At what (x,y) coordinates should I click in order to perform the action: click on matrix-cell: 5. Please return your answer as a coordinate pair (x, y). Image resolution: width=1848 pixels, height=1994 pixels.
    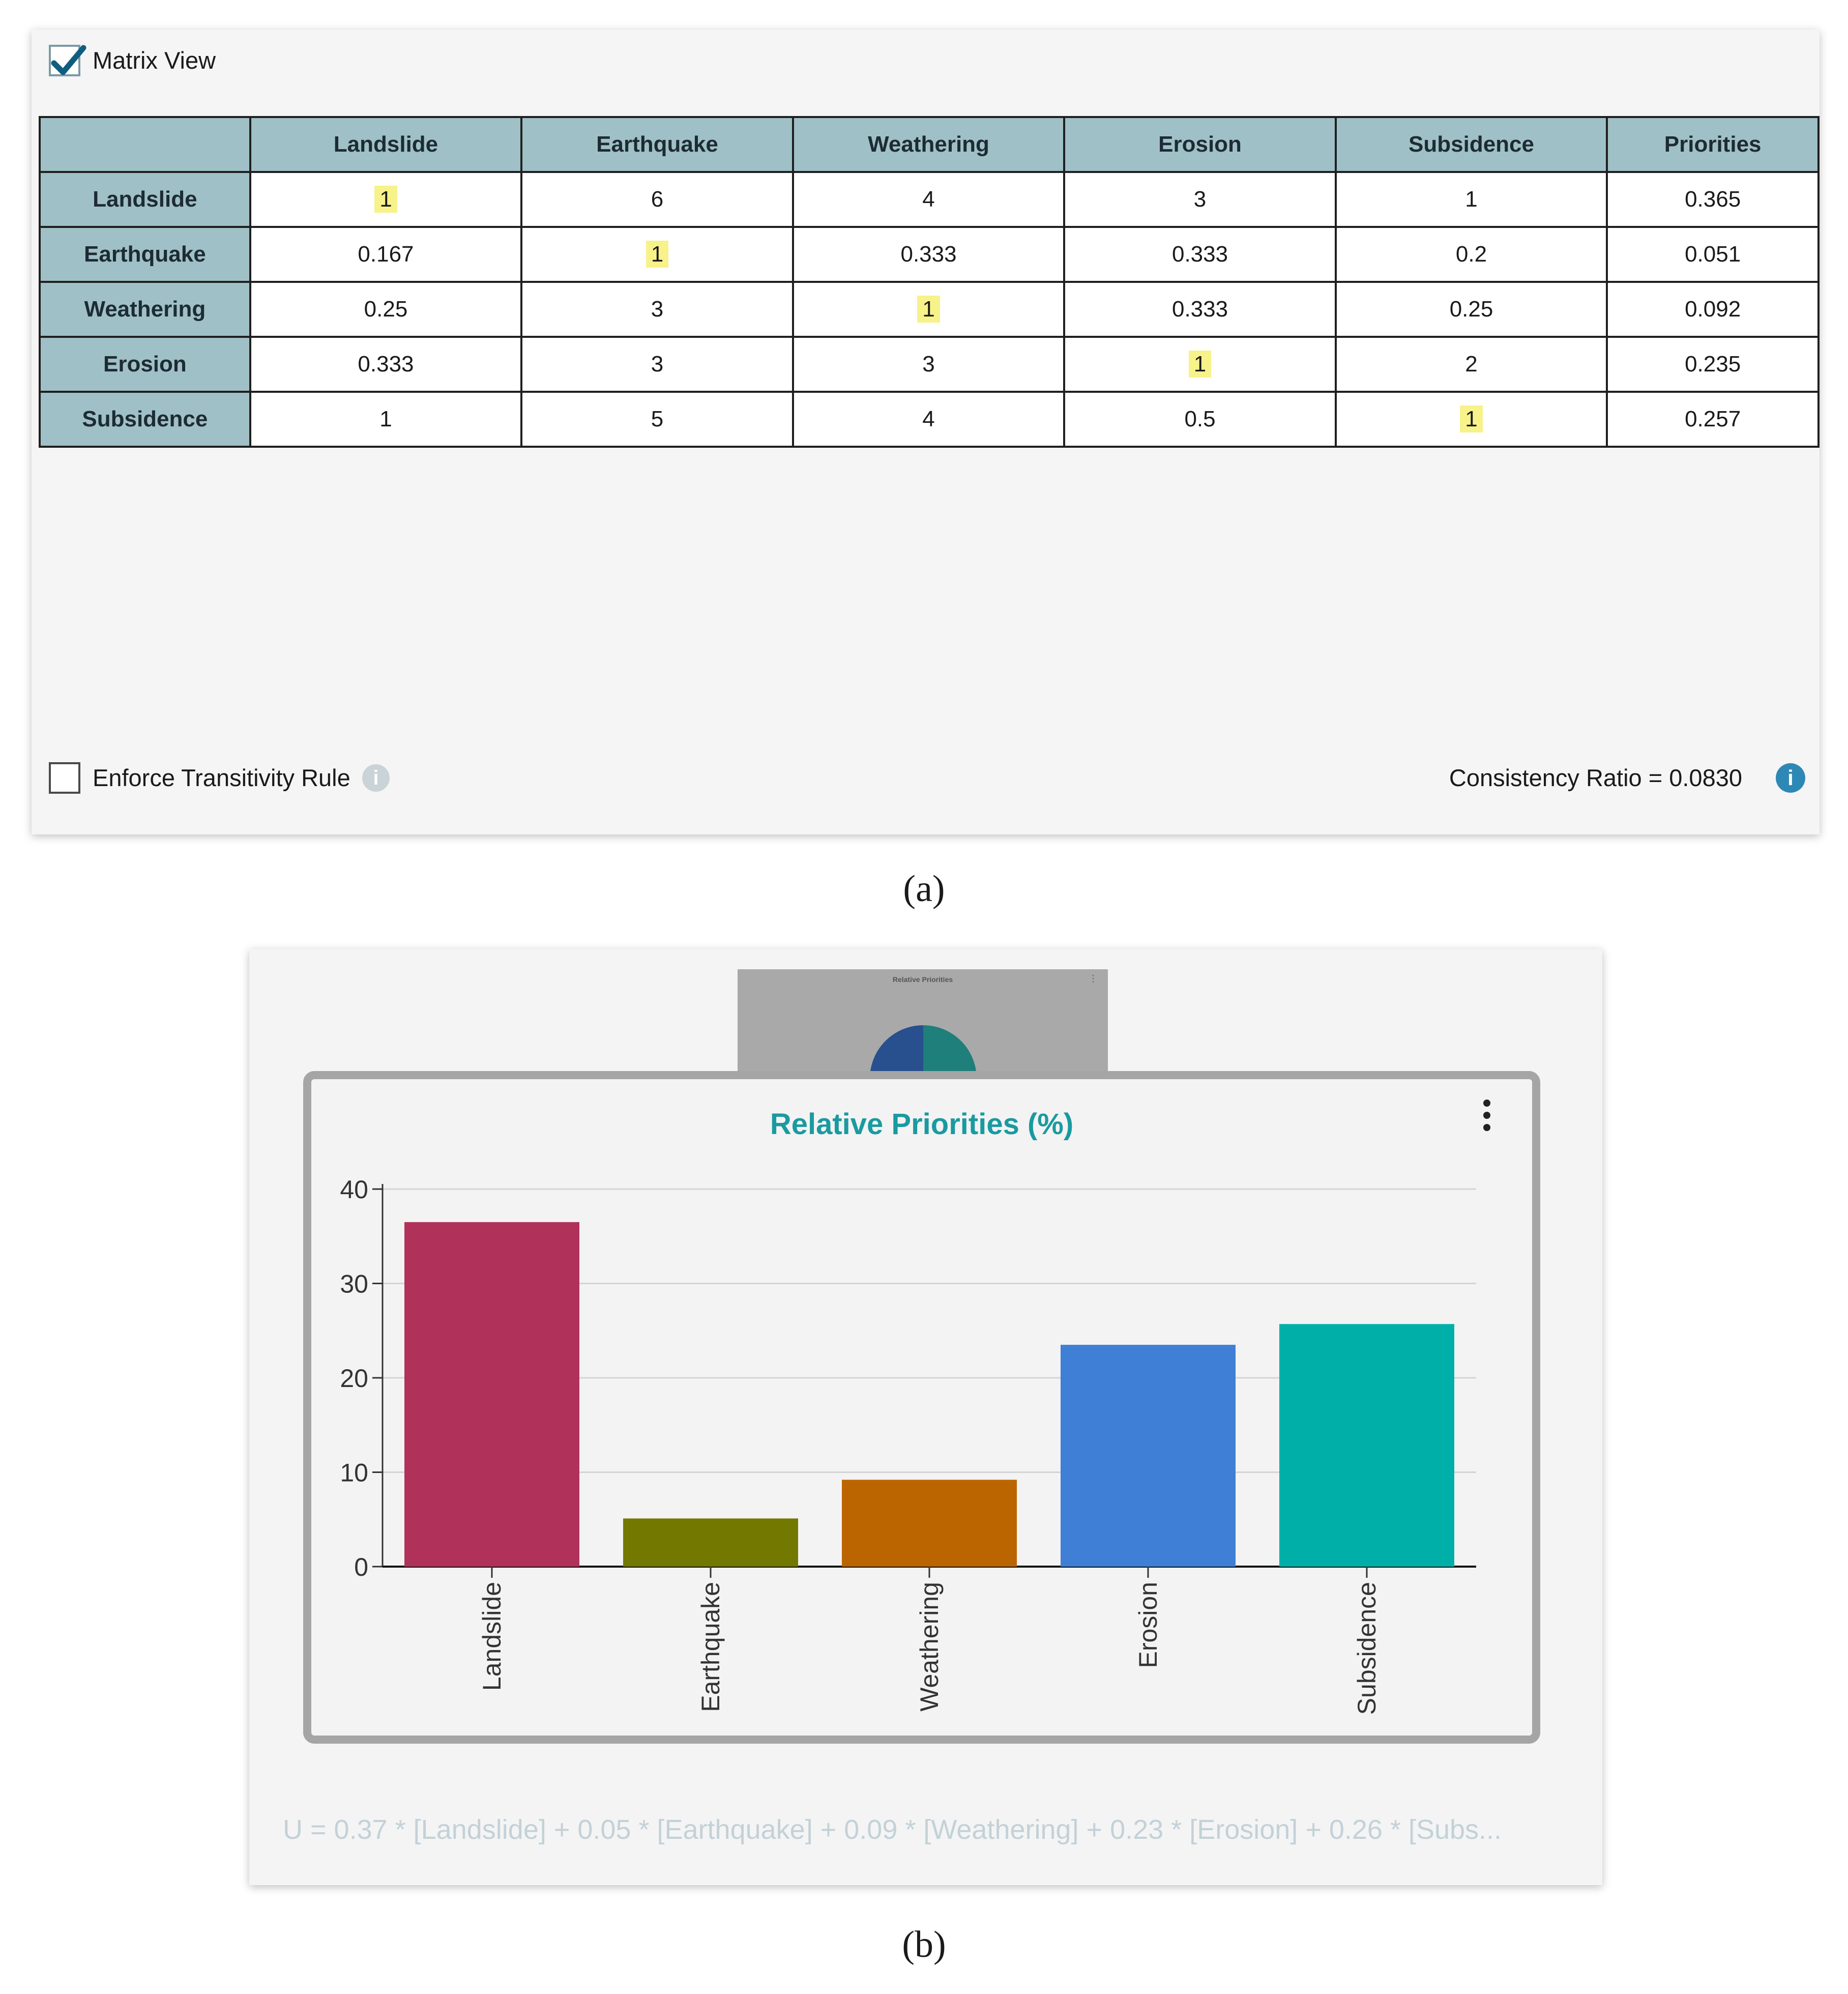
    Looking at the image, I should click on (657, 419).